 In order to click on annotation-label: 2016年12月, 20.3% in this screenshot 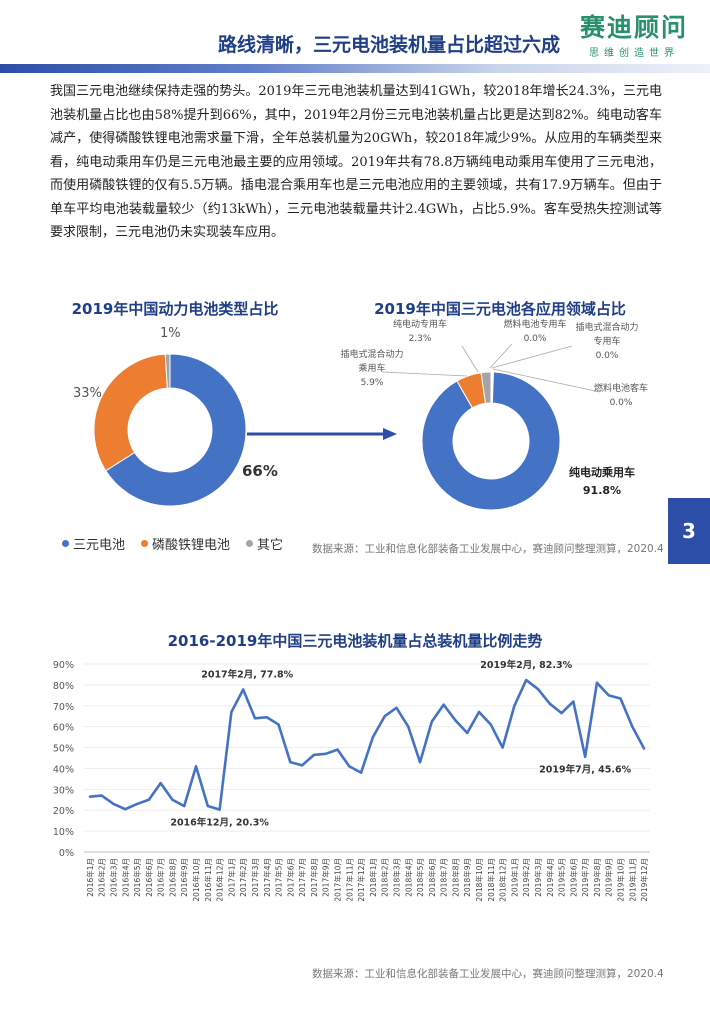, I will do `click(219, 823)`.